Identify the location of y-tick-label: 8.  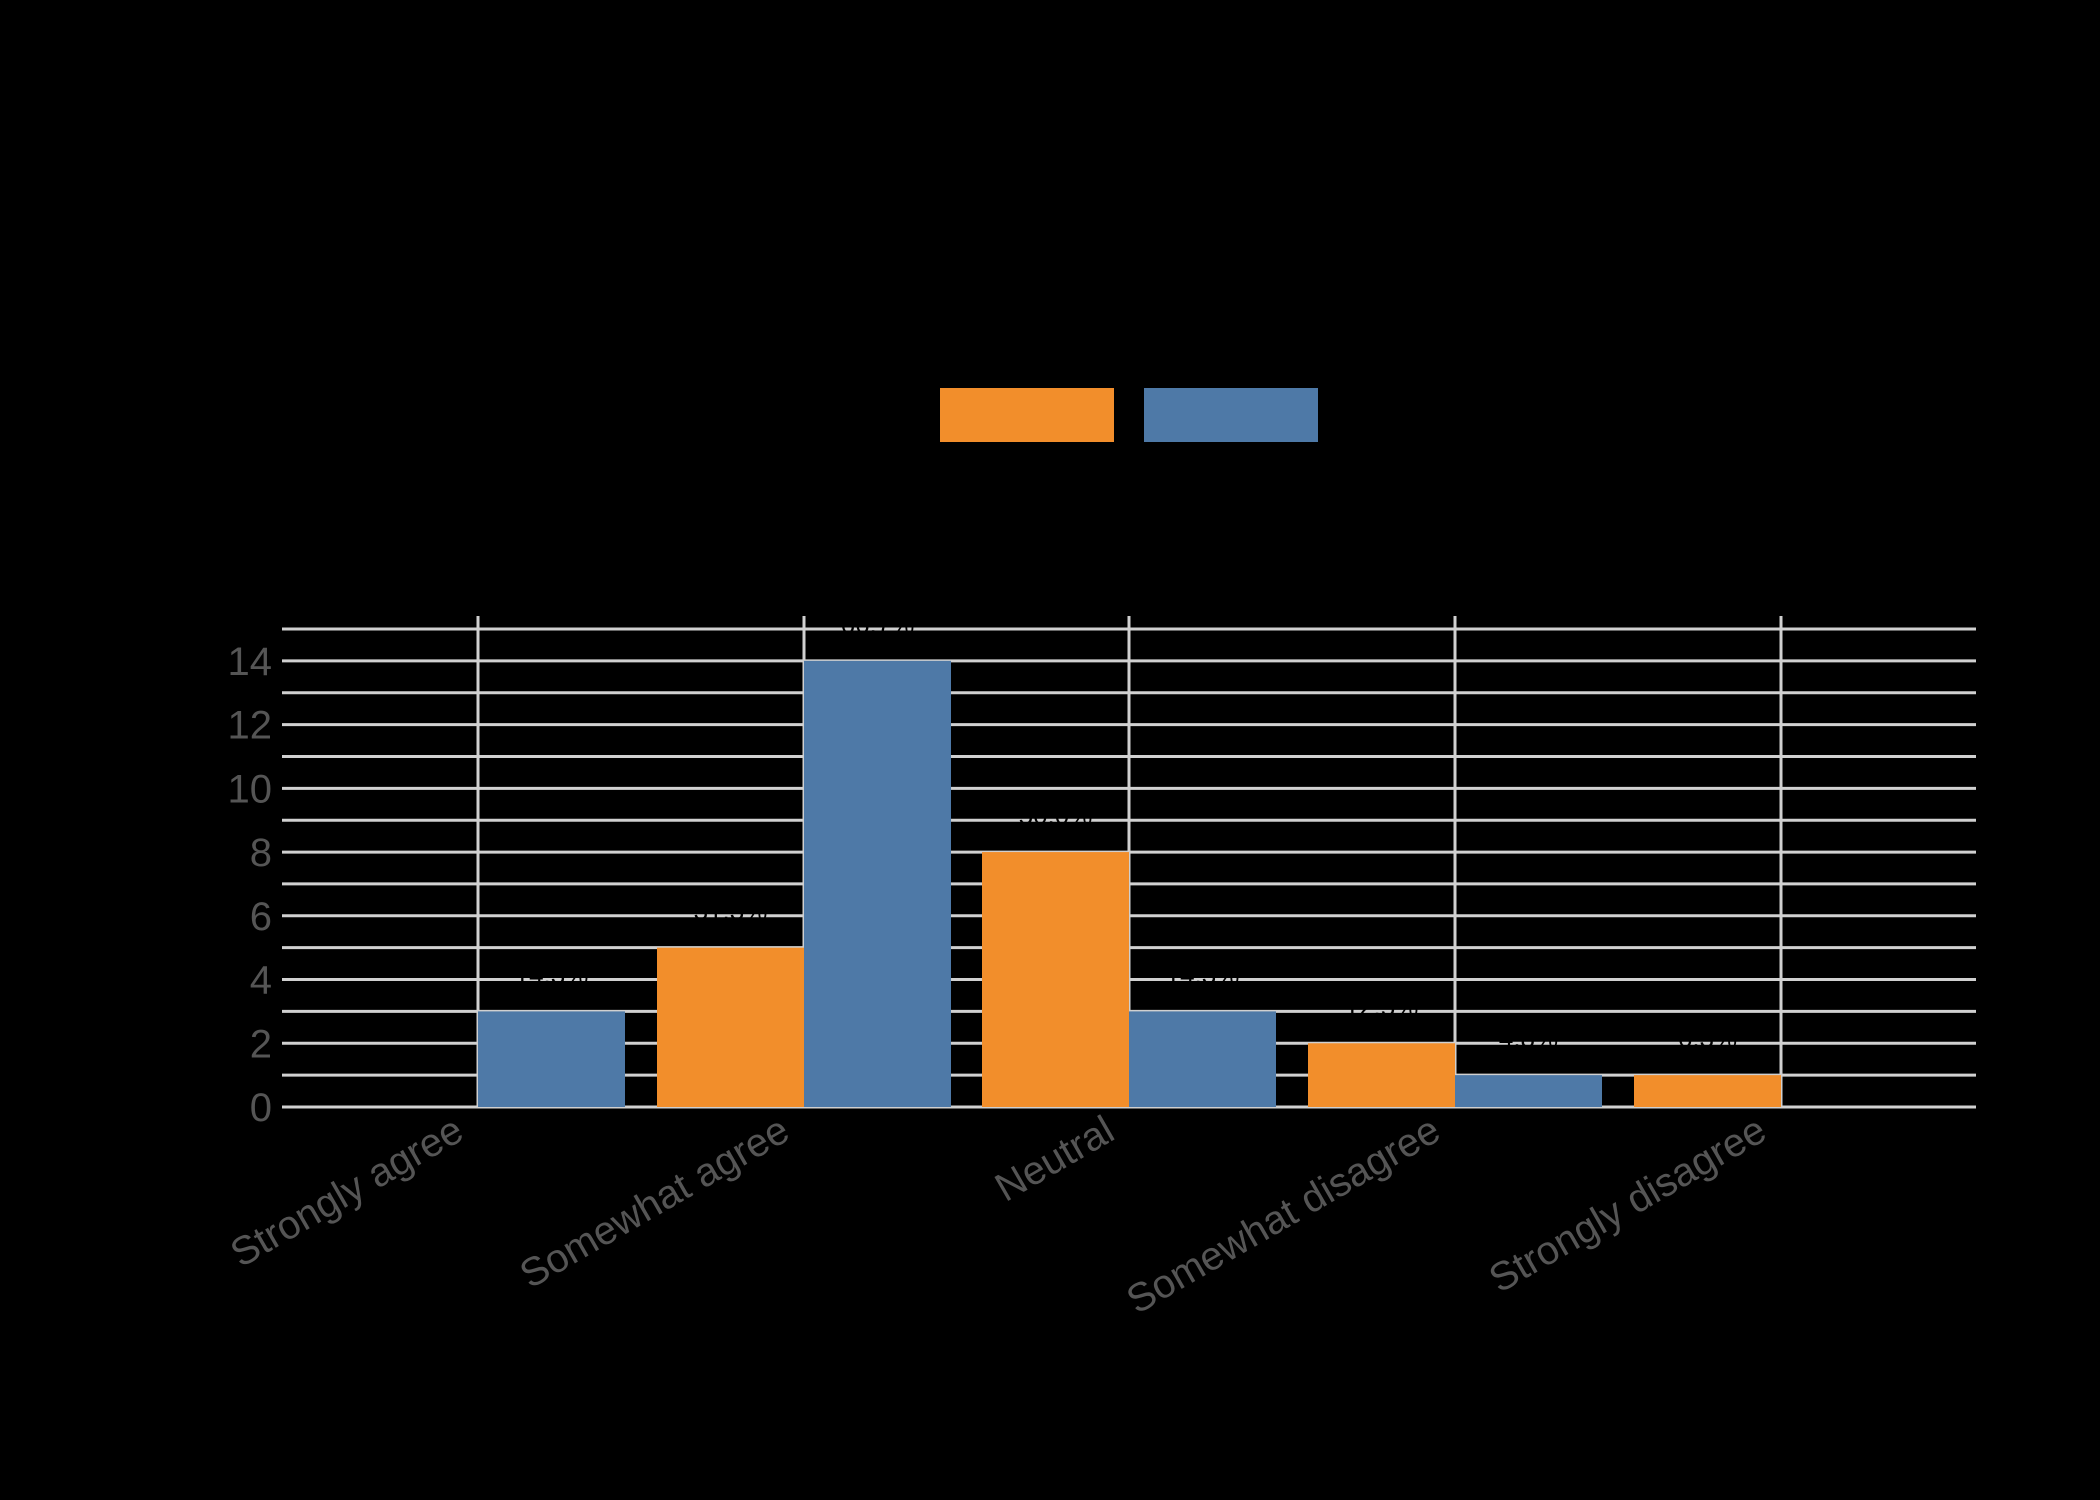
(261, 853).